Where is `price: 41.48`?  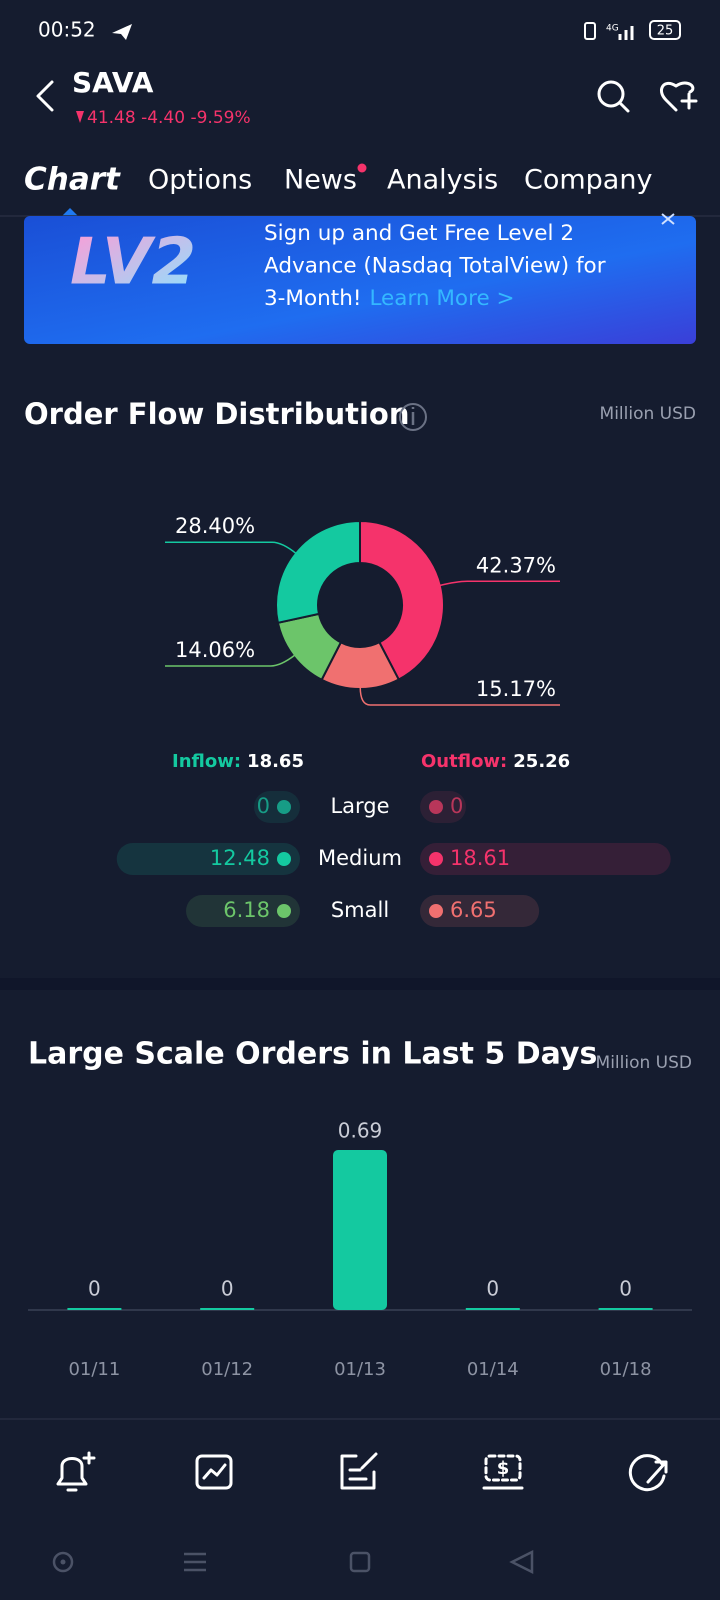 price: 41.48 is located at coordinates (111, 118).